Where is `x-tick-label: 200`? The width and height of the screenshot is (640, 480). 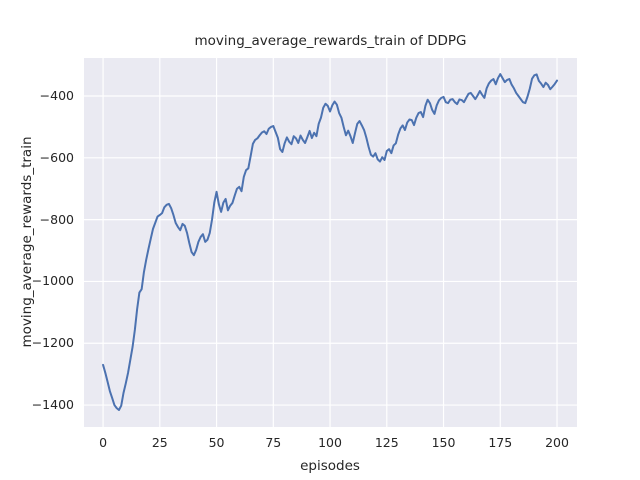
x-tick-label: 200 is located at coordinates (557, 442).